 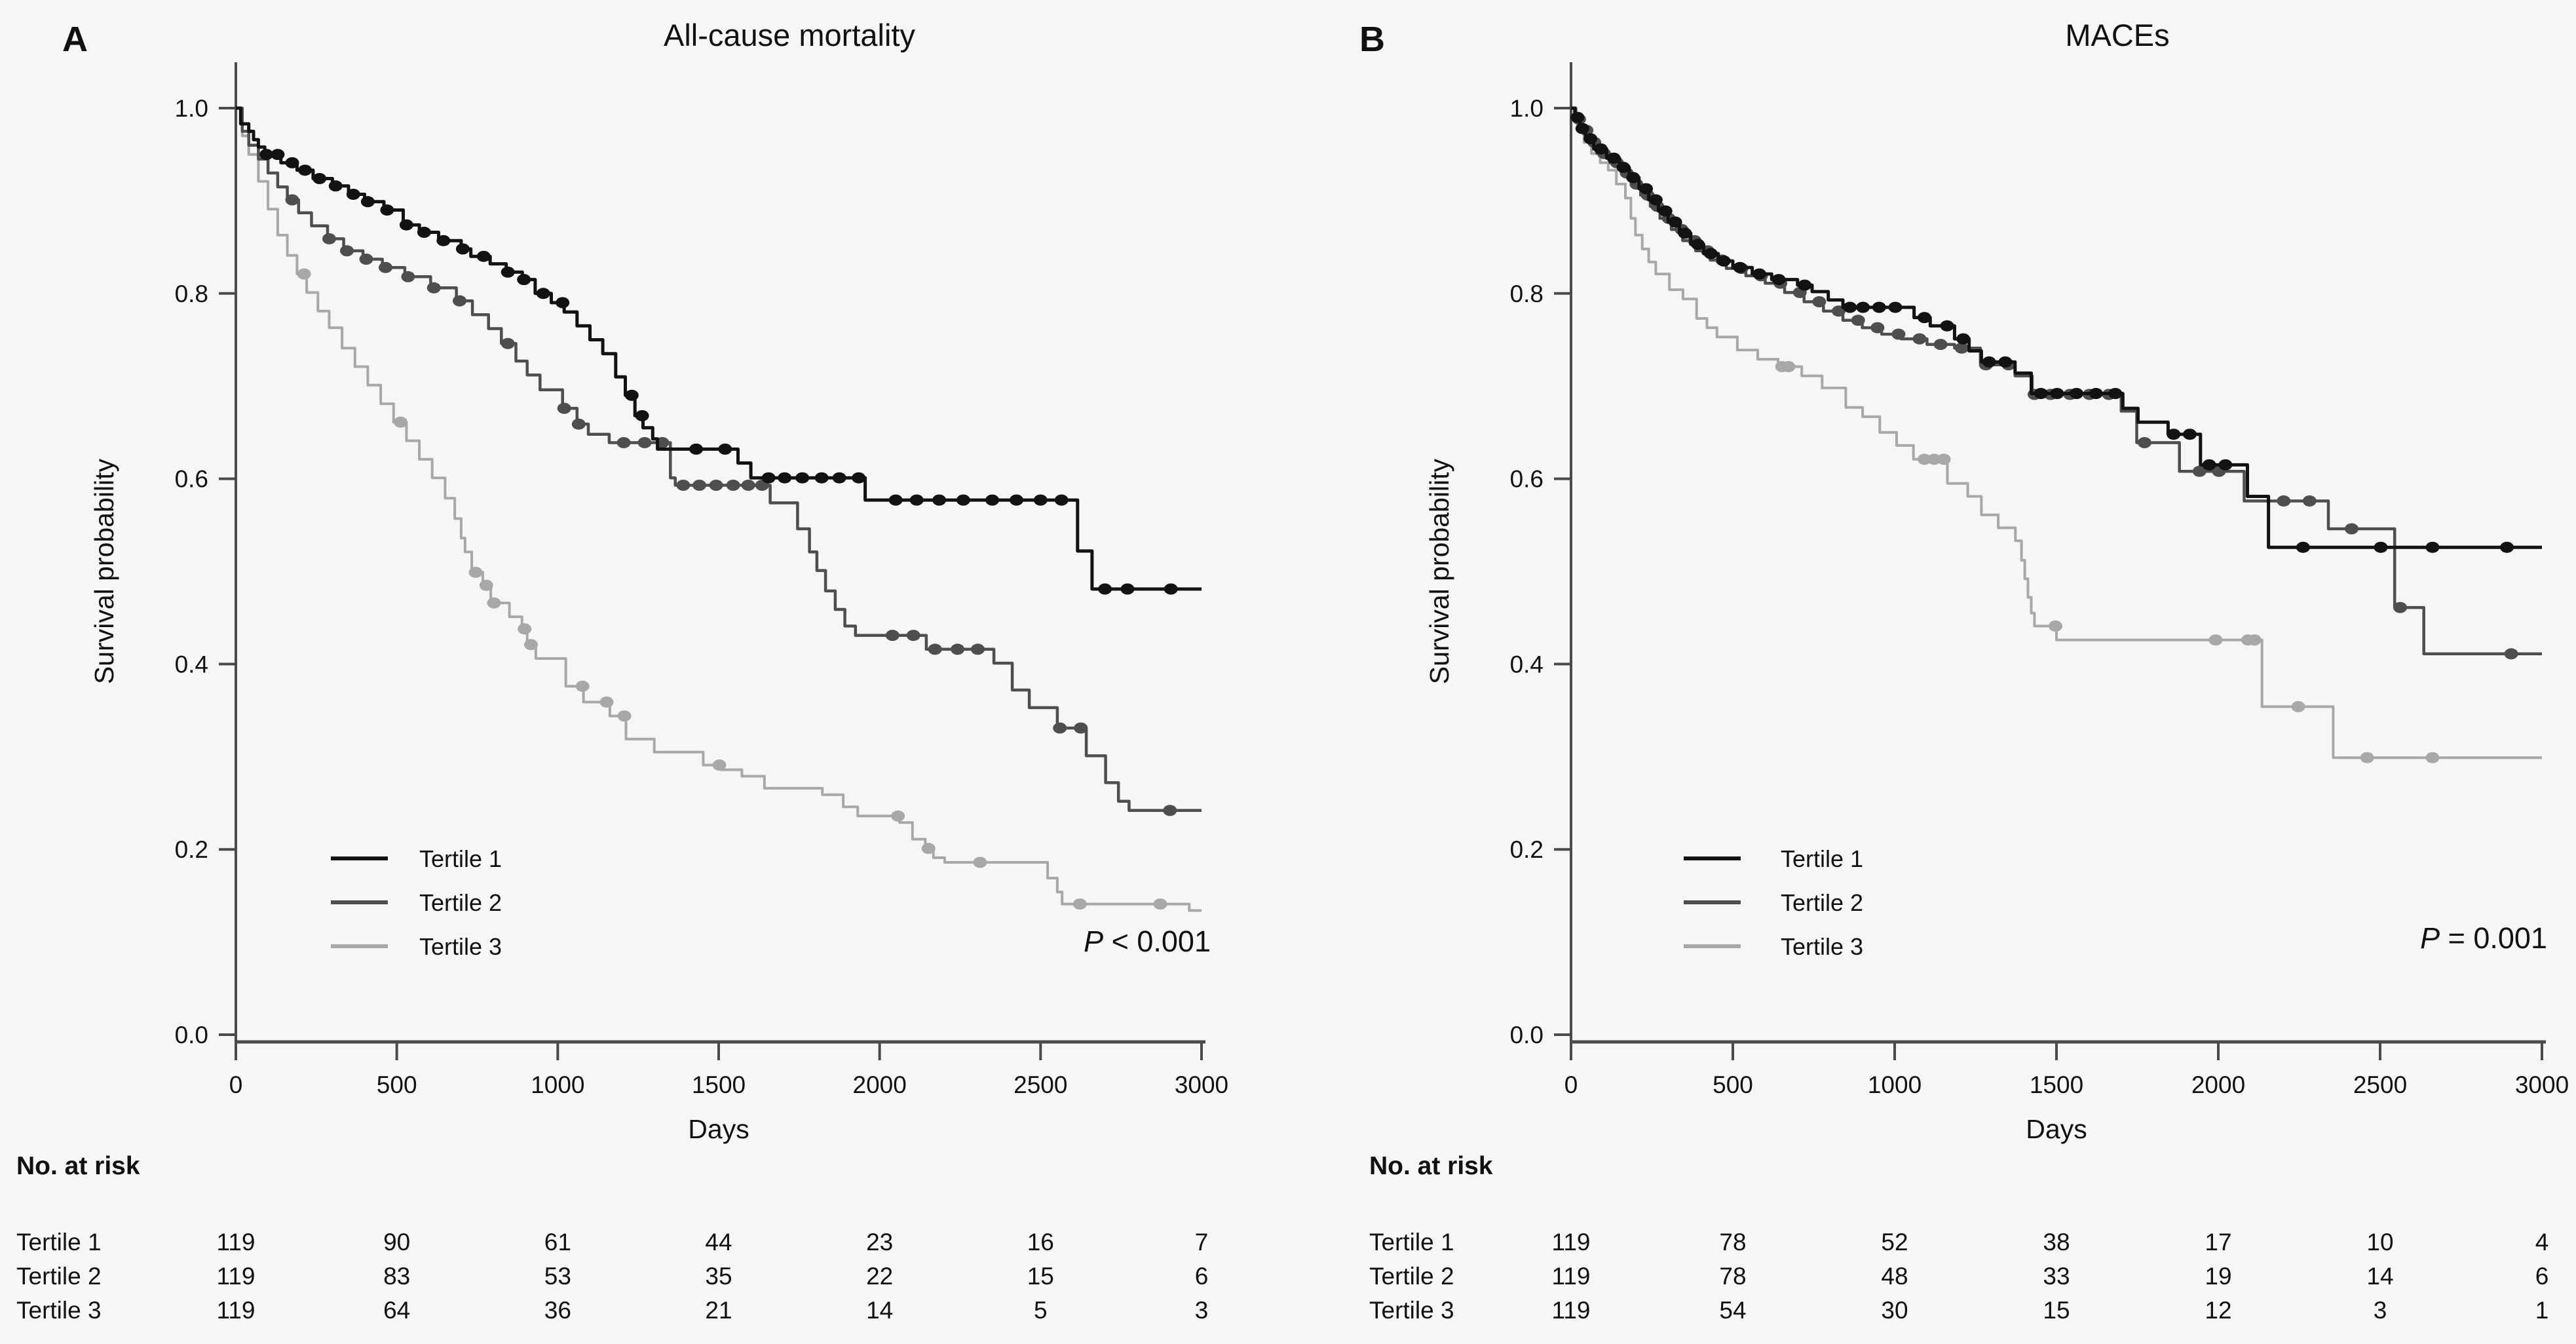 I want to click on y-tick-label: 0.0, so click(x=191, y=1035).